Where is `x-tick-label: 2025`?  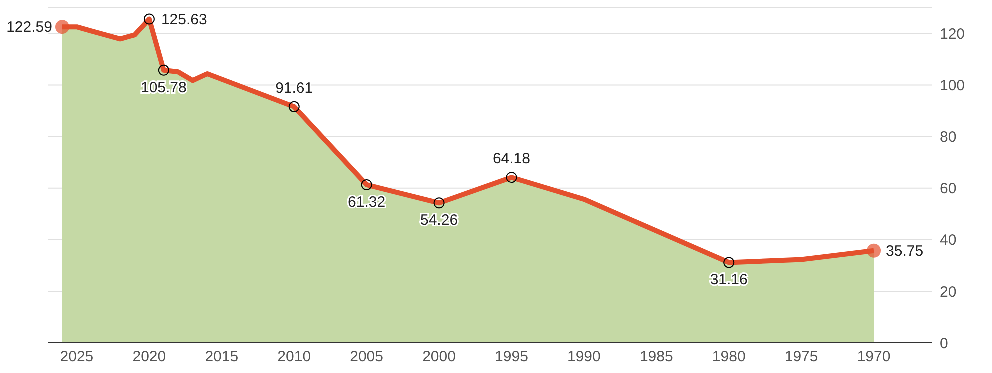
x-tick-label: 2025 is located at coordinates (77, 357).